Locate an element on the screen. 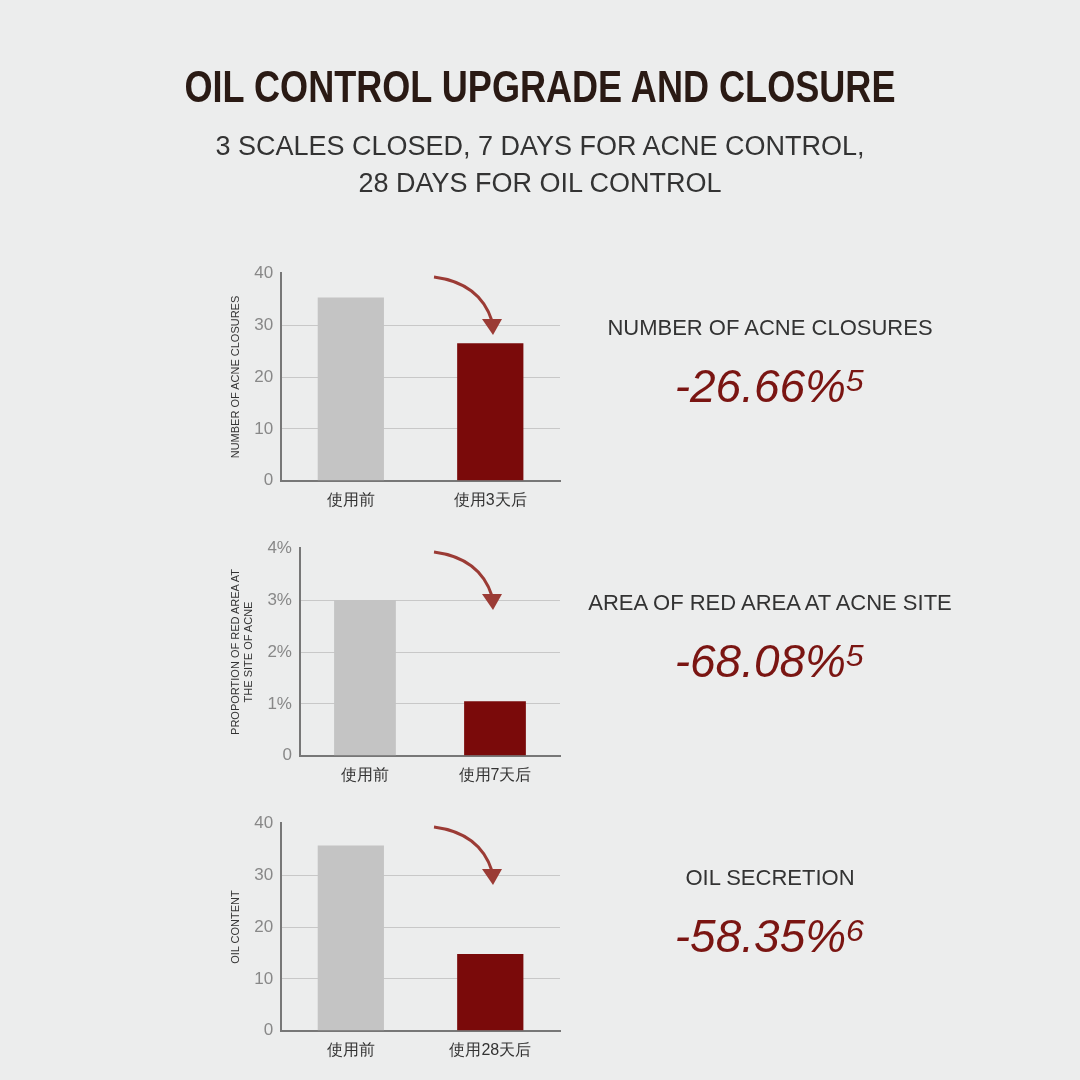 The width and height of the screenshot is (1080, 1080). text: -26.66%⁵ is located at coordinates (770, 386).